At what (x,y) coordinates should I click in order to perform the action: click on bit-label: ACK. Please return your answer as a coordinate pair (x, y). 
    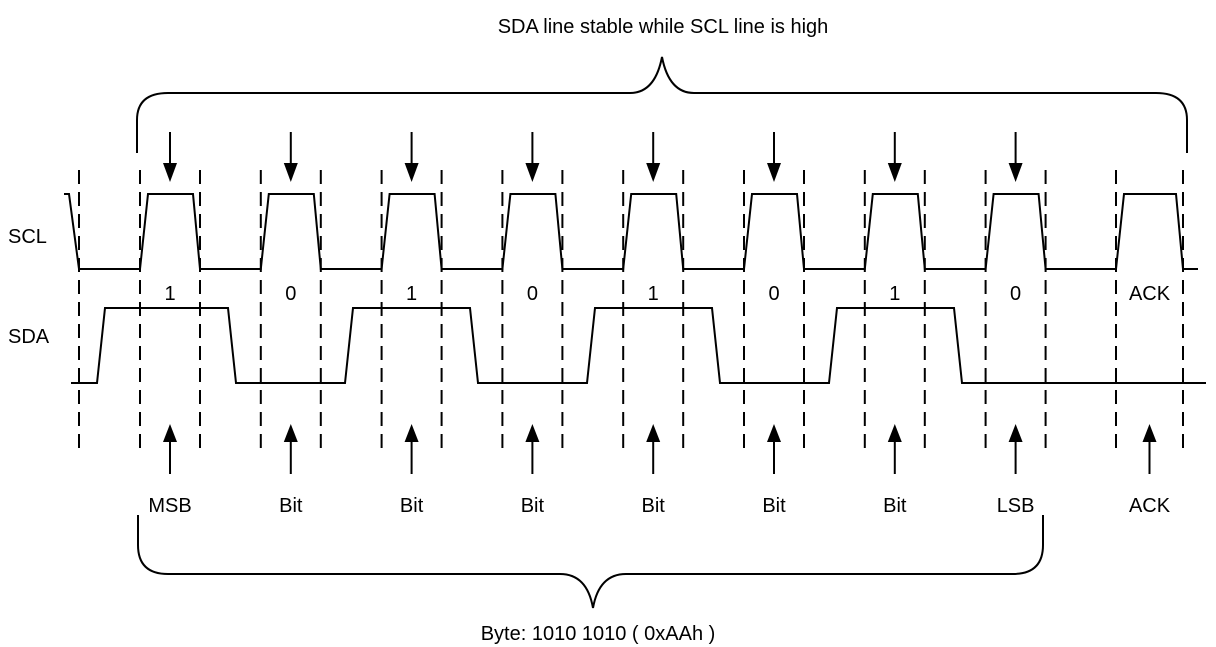
    Looking at the image, I should click on (1150, 506).